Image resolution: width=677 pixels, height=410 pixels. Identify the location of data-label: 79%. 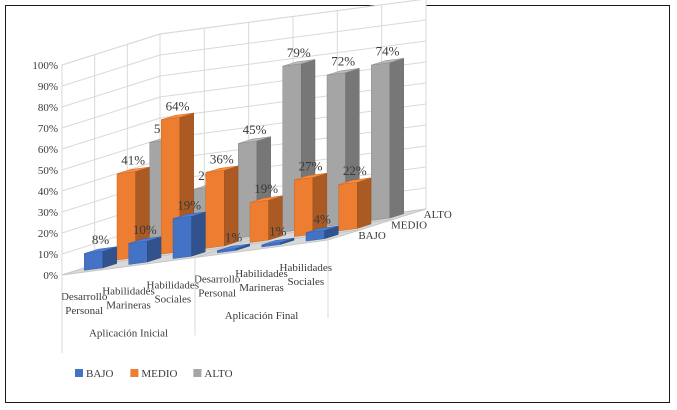
(299, 52).